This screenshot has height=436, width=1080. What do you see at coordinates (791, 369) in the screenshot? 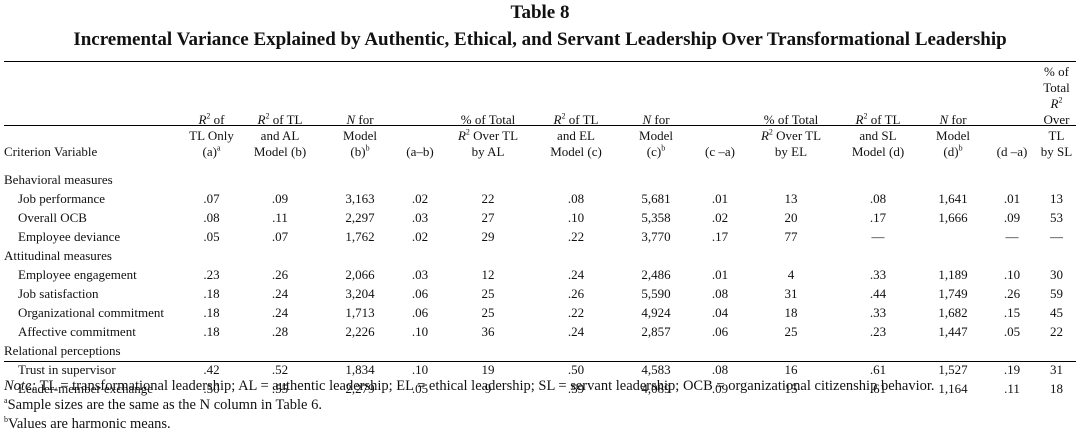
I see `table-cell: 16` at bounding box center [791, 369].